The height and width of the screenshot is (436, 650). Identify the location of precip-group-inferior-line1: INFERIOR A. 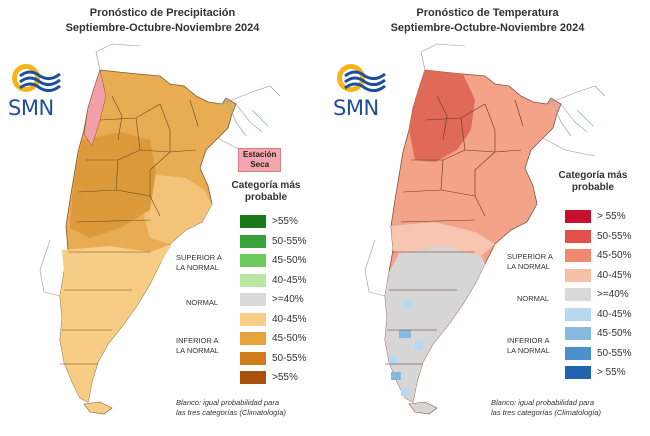
(197, 340).